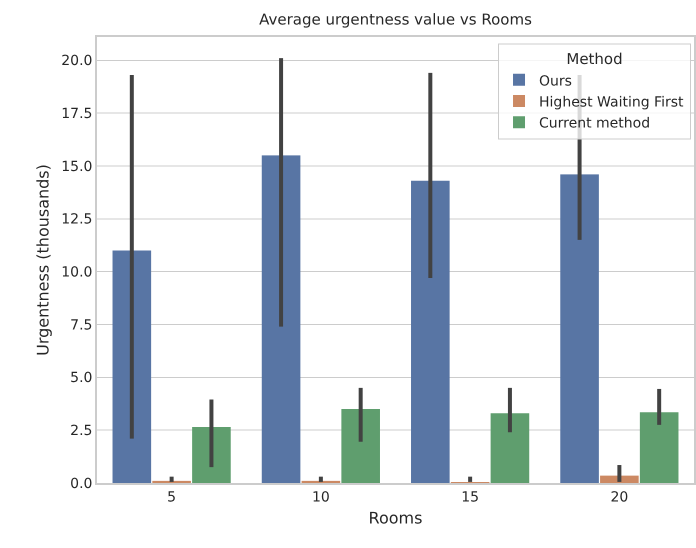 The height and width of the screenshot is (548, 696). I want to click on x-axis-title: Rooms, so click(395, 518).